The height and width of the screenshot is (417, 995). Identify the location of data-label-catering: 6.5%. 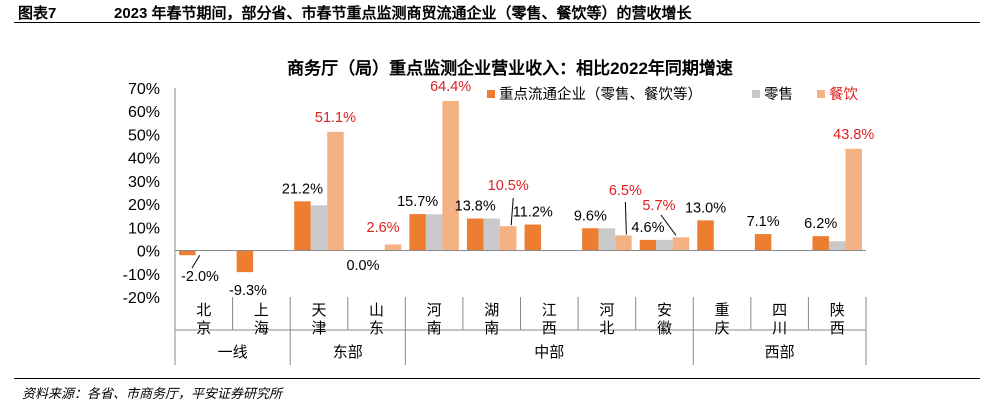
(625, 191).